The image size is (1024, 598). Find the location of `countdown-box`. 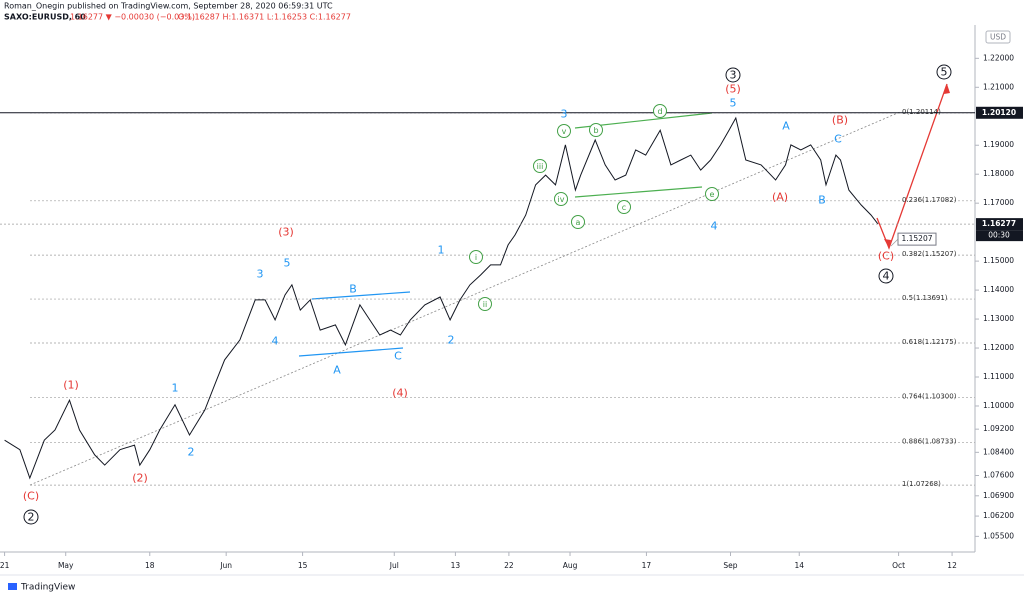

countdown-box is located at coordinates (999, 236).